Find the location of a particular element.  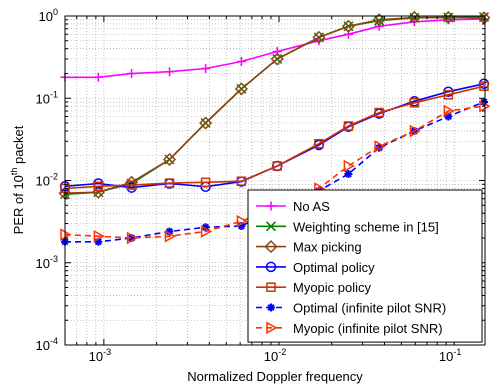

y-axis-label: PER of 10th packet is located at coordinates (17, 179).